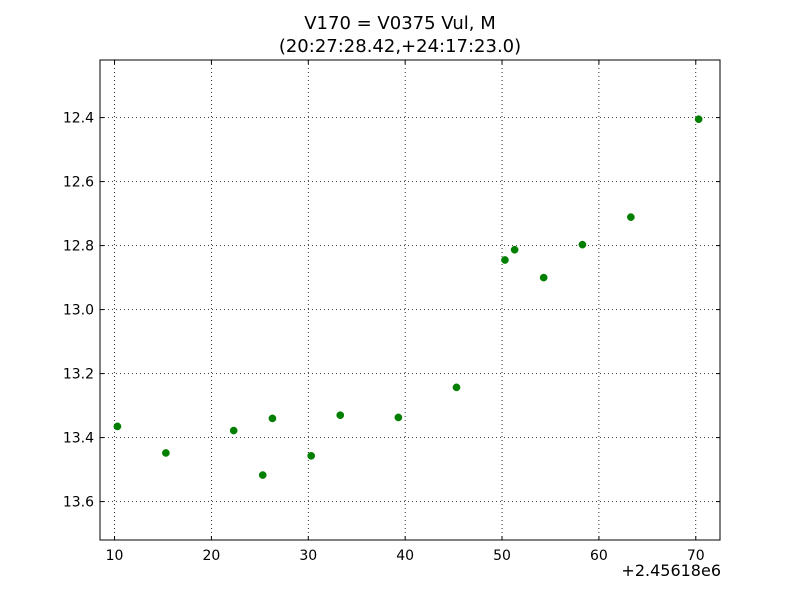 Image resolution: width=800 pixels, height=600 pixels. Describe the element at coordinates (78, 311) in the screenshot. I see `y-tick-label: 13.0` at that location.